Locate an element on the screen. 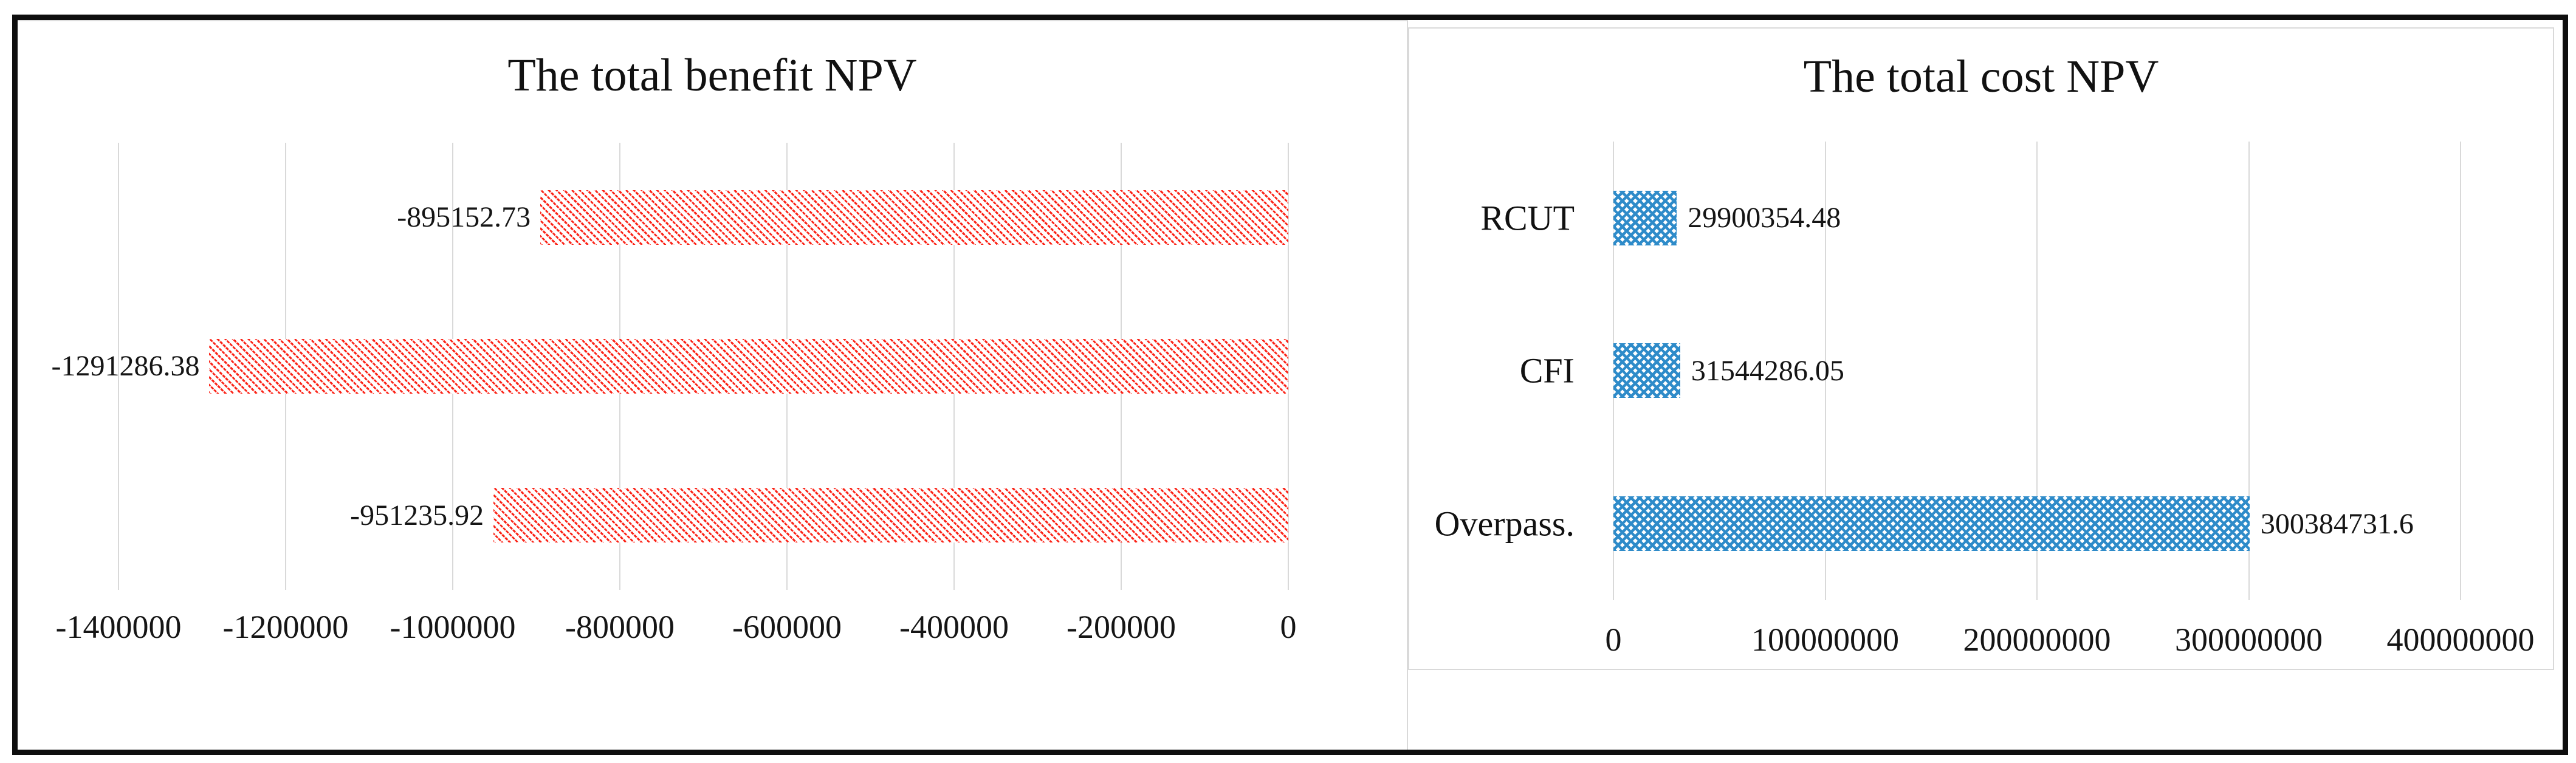 The image size is (2576, 763). bar-row: CFI 31544286.05 is located at coordinates (1990, 371).